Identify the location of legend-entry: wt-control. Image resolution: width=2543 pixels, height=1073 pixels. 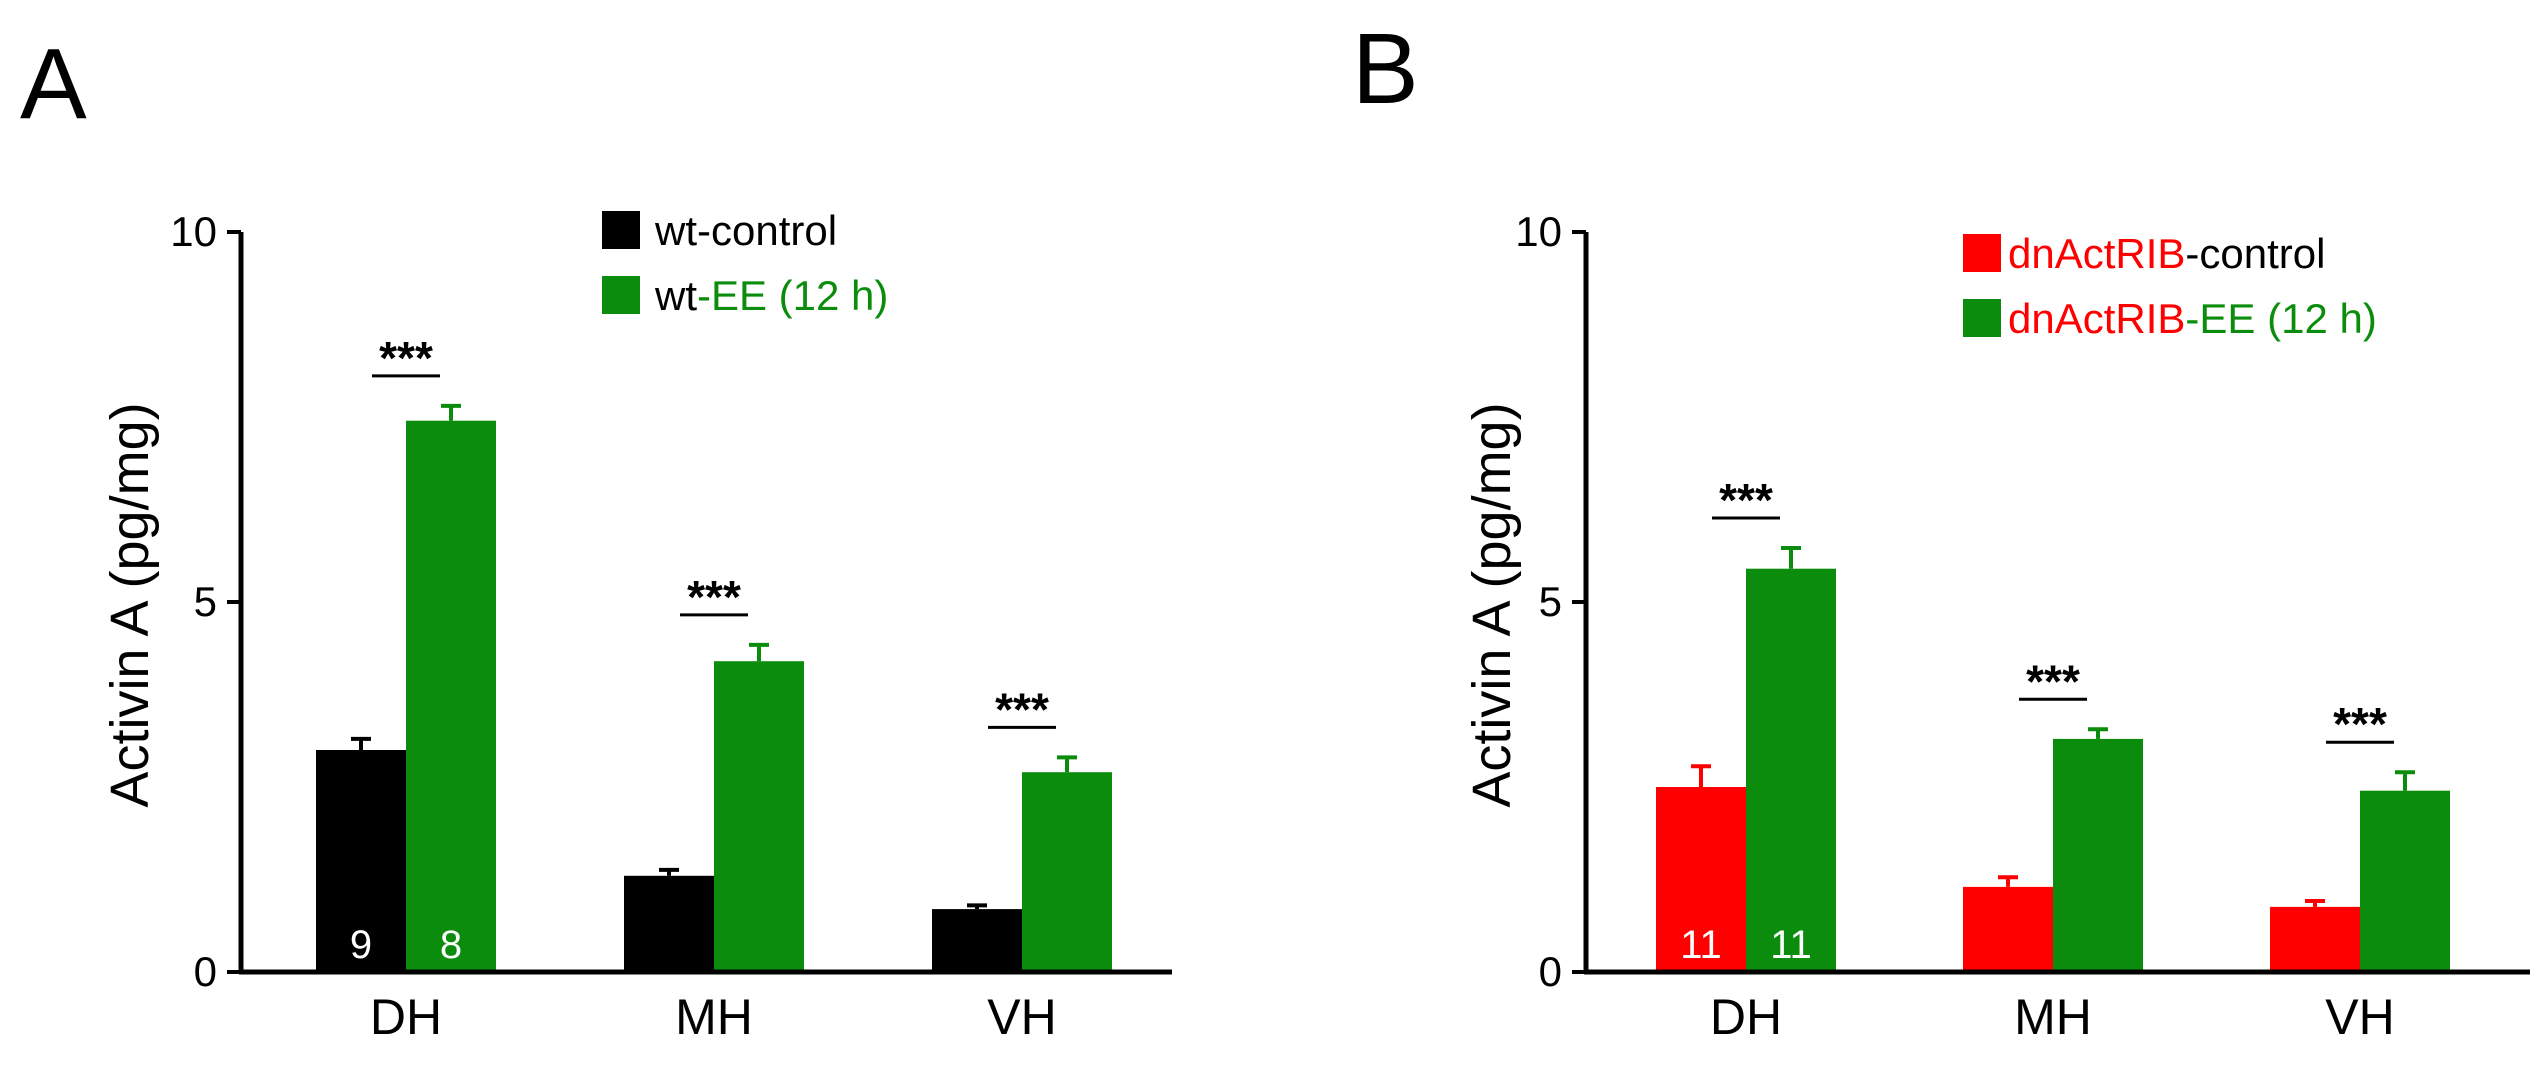
(745, 230).